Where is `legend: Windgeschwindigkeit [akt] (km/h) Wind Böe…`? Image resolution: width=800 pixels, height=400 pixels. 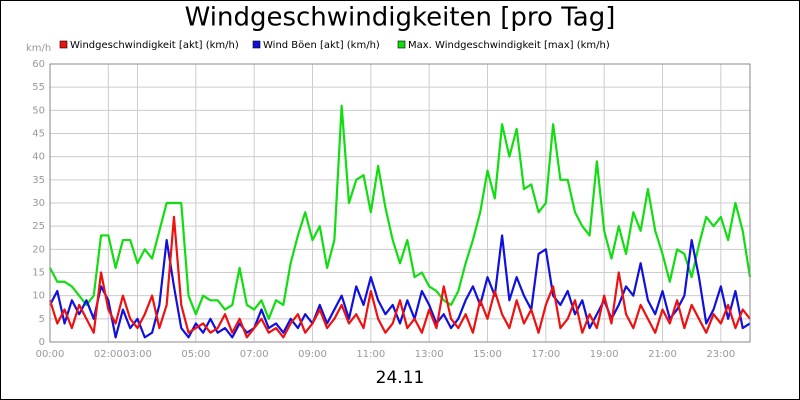 legend: Windgeschwindigkeit [akt] (km/h) Wind Böe… is located at coordinates (334, 45).